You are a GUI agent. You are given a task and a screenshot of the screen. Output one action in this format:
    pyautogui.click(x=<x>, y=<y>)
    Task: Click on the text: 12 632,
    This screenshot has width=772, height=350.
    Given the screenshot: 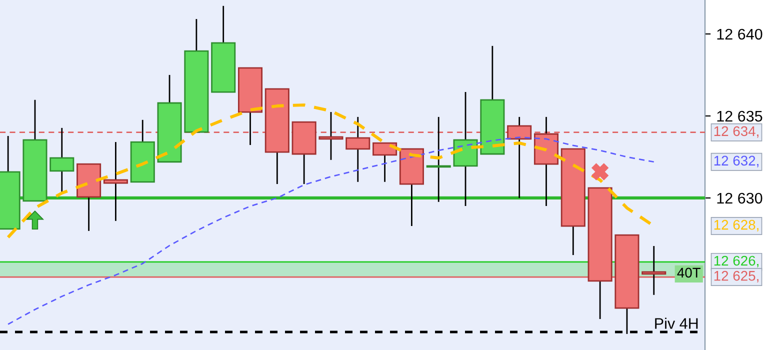 What is the action you would take?
    pyautogui.click(x=736, y=162)
    